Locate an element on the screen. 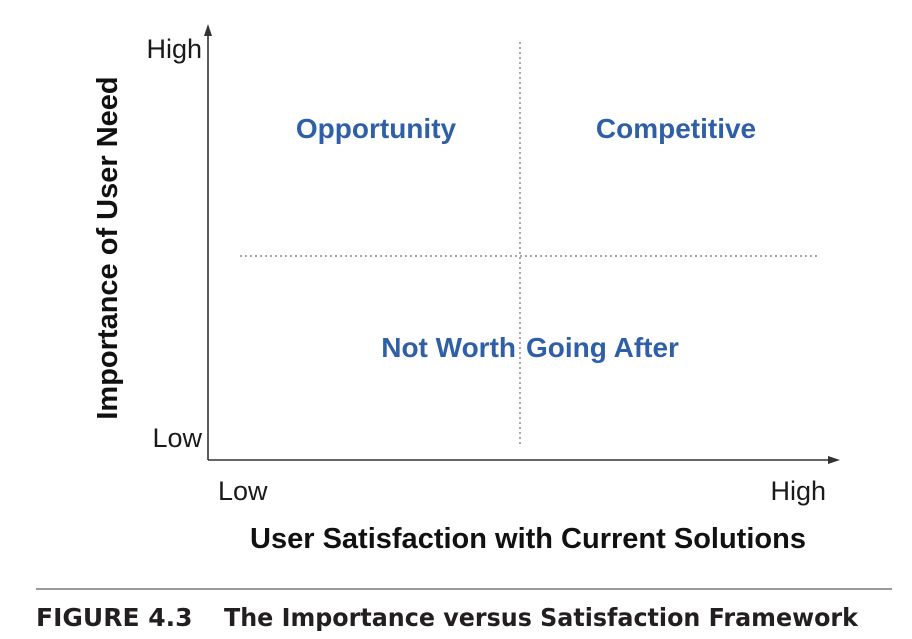 The height and width of the screenshot is (639, 912). y-low-label: Low is located at coordinates (177, 438).